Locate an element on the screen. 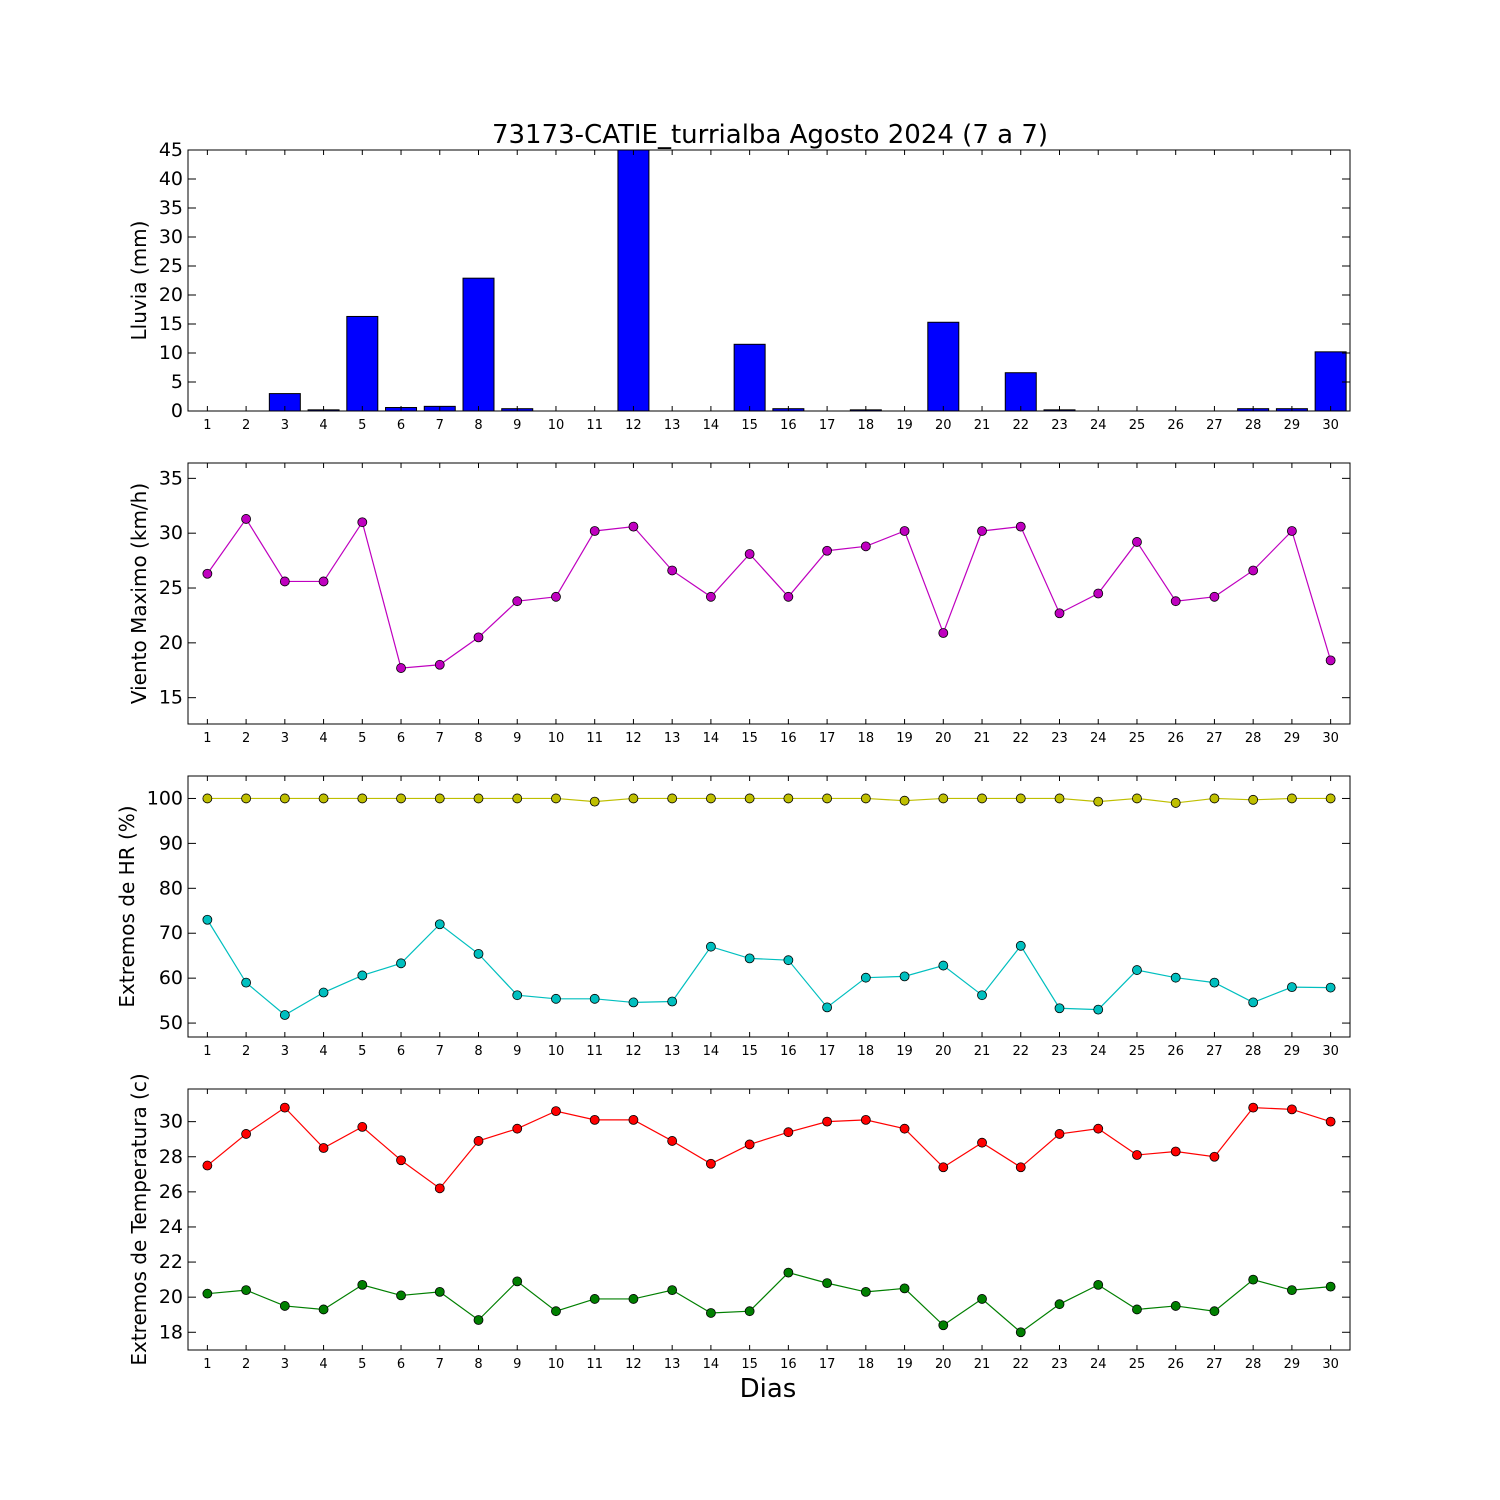 The image size is (1500, 1500). x-tick-label-hr-19: 19 is located at coordinates (904, 1051).